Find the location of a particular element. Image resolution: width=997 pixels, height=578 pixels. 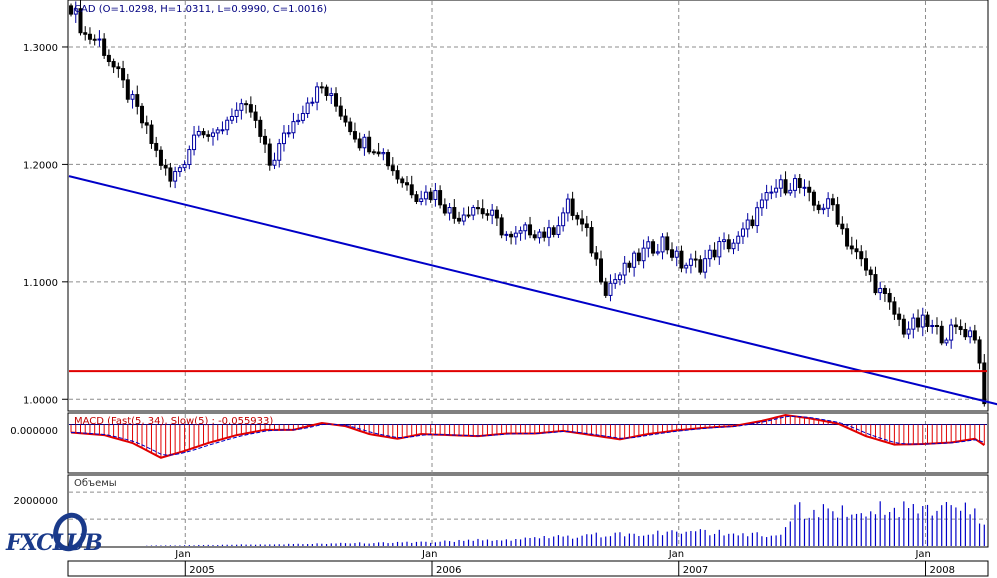

volume-bars is located at coordinates (565, 523).